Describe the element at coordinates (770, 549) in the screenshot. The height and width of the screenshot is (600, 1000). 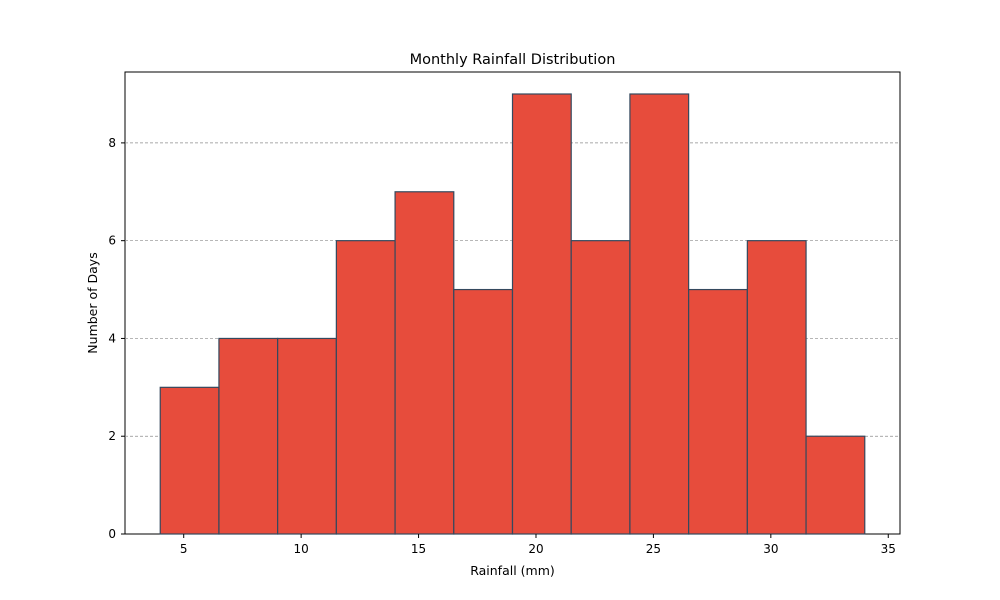
I see `x-tick-label-30: 30` at that location.